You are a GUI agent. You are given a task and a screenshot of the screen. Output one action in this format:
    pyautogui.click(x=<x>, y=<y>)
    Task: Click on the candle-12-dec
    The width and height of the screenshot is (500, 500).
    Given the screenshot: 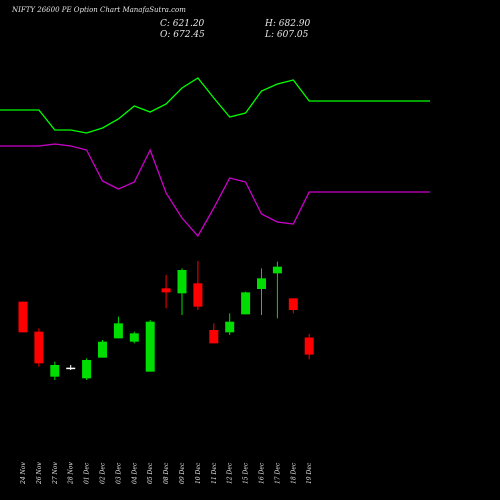 What is the action you would take?
    pyautogui.click(x=230, y=324)
    